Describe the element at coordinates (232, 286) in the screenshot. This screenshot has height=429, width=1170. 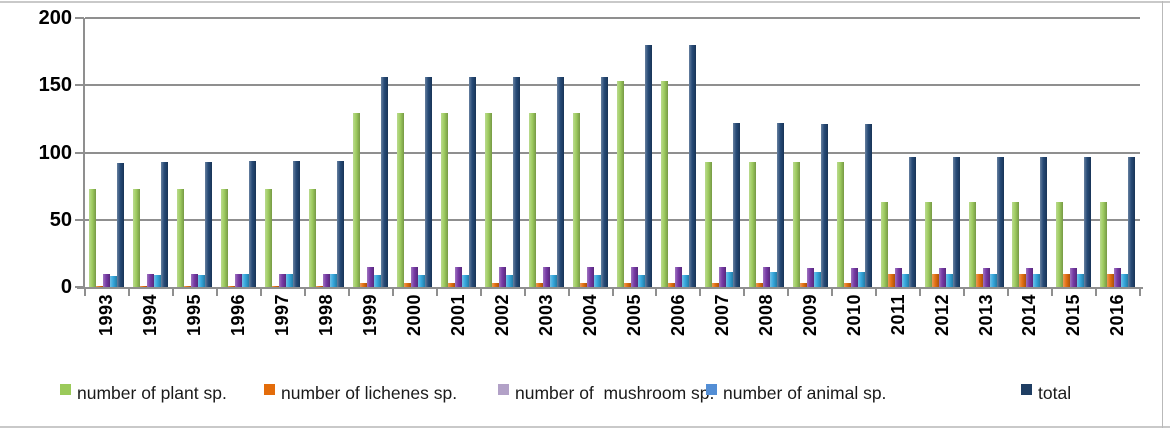
I see `bar-lichenes-1996` at that location.